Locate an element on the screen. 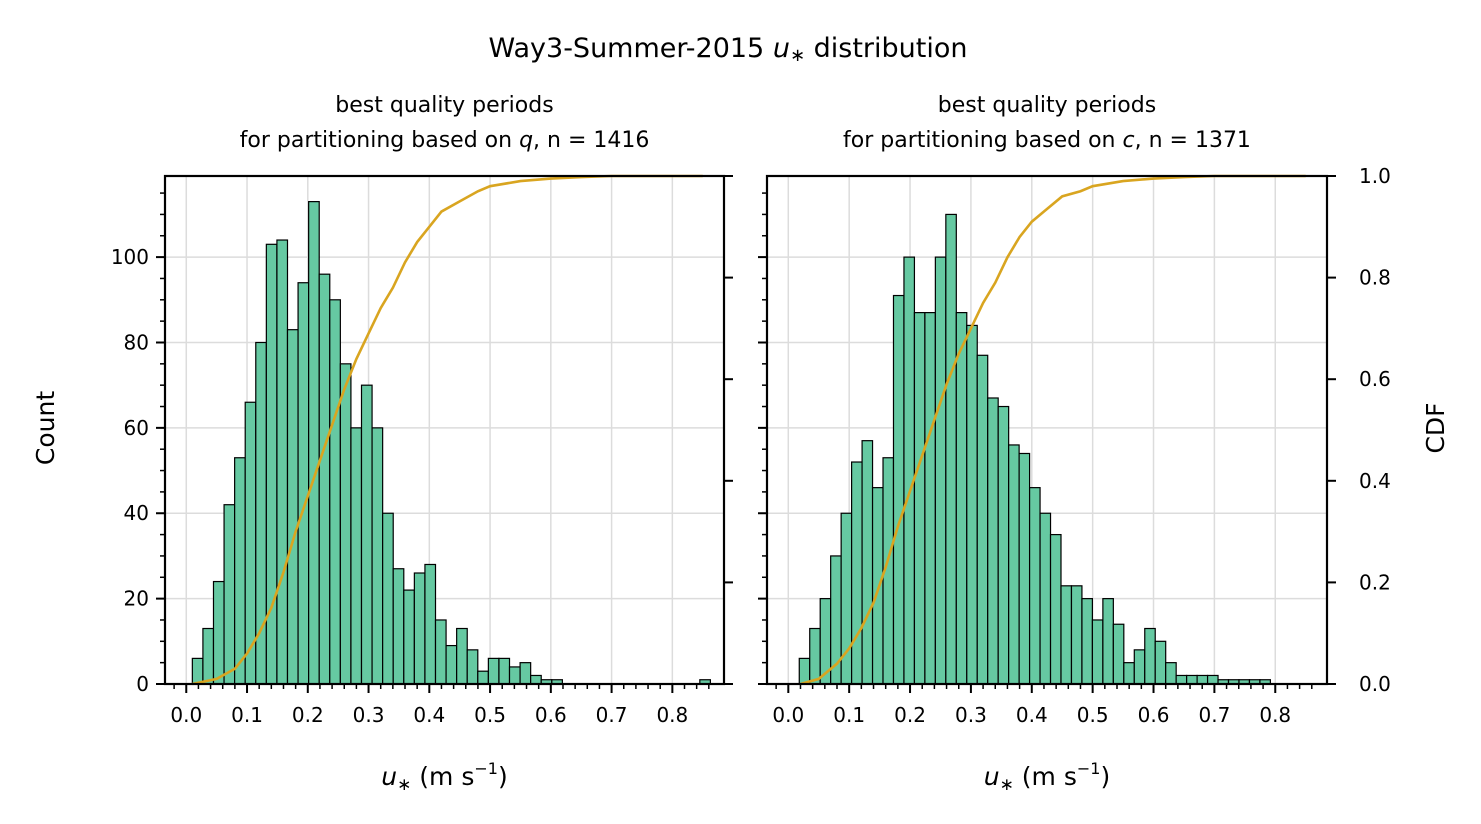 The width and height of the screenshot is (1481, 824). xlabel-exponent: −1 is located at coordinates (1089, 768).